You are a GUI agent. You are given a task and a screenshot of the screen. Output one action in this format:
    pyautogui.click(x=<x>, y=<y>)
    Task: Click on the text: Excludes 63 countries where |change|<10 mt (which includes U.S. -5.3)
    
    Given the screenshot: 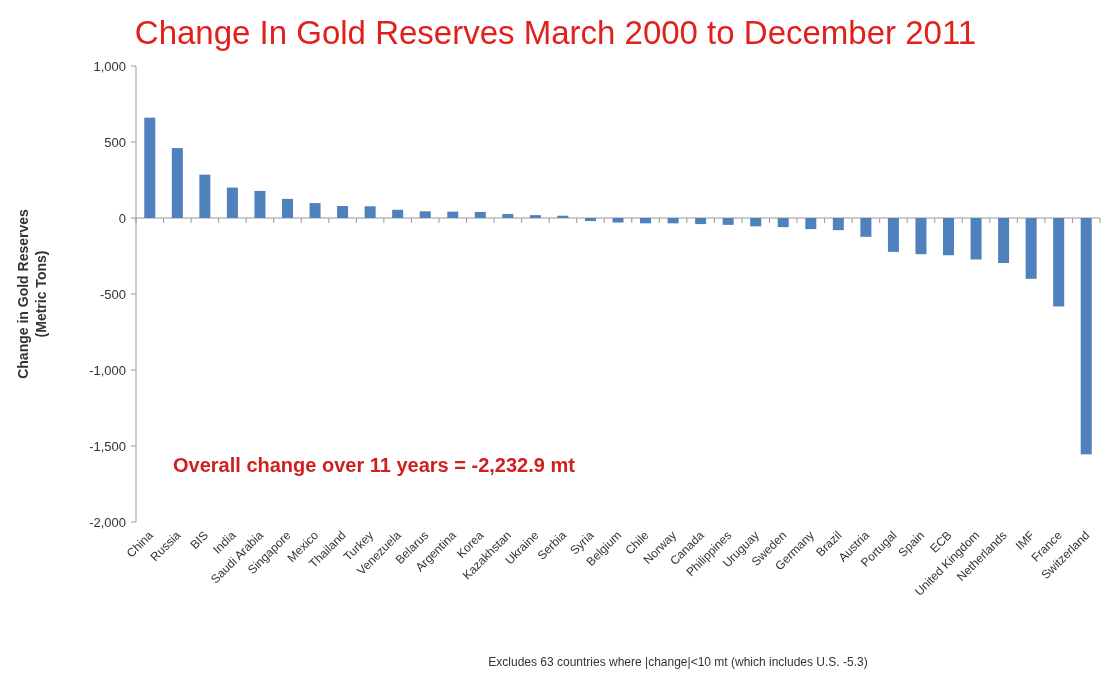 What is the action you would take?
    pyautogui.click(x=678, y=662)
    